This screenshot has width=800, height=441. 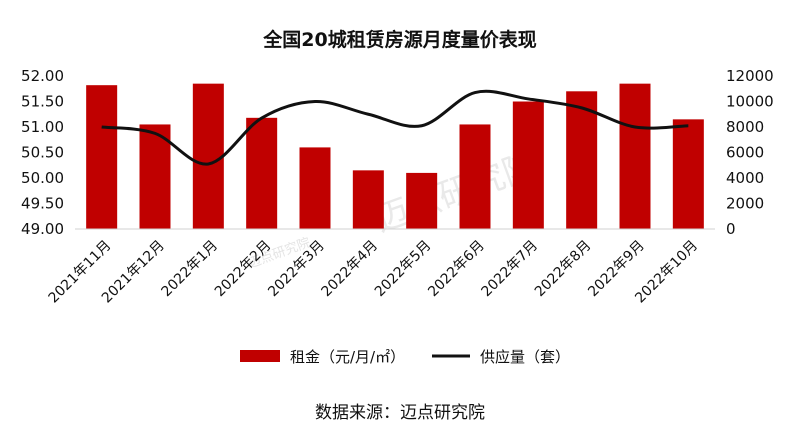 What do you see at coordinates (456, 269) in the screenshot?
I see `x-tick-label: 2022年6月` at bounding box center [456, 269].